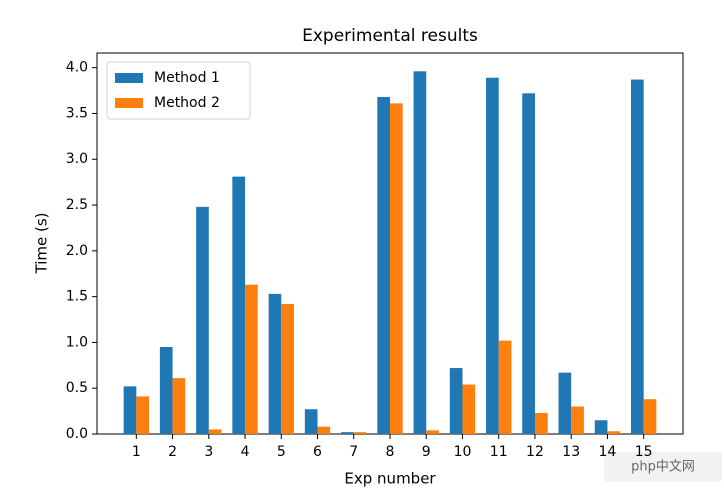 Image resolution: width=724 pixels, height=499 pixels. I want to click on y-tick-label: 2.5, so click(77, 205).